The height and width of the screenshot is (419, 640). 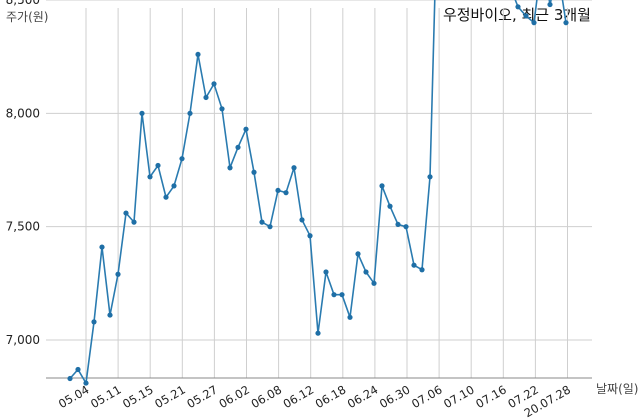 I want to click on y-axis-label: 주가(원), so click(x=27, y=17).